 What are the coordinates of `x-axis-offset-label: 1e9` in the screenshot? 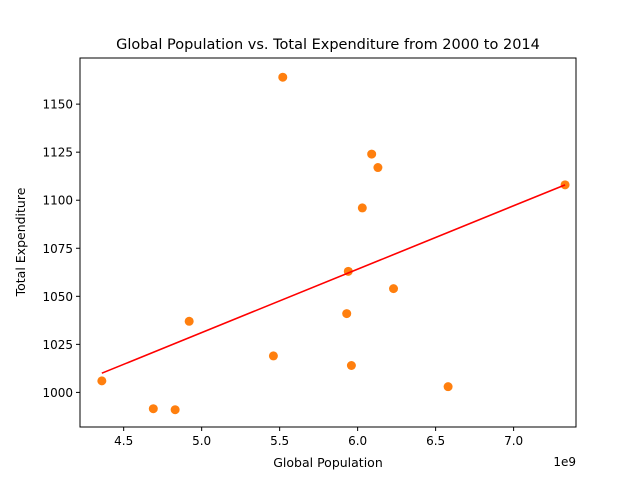 It's located at (564, 462).